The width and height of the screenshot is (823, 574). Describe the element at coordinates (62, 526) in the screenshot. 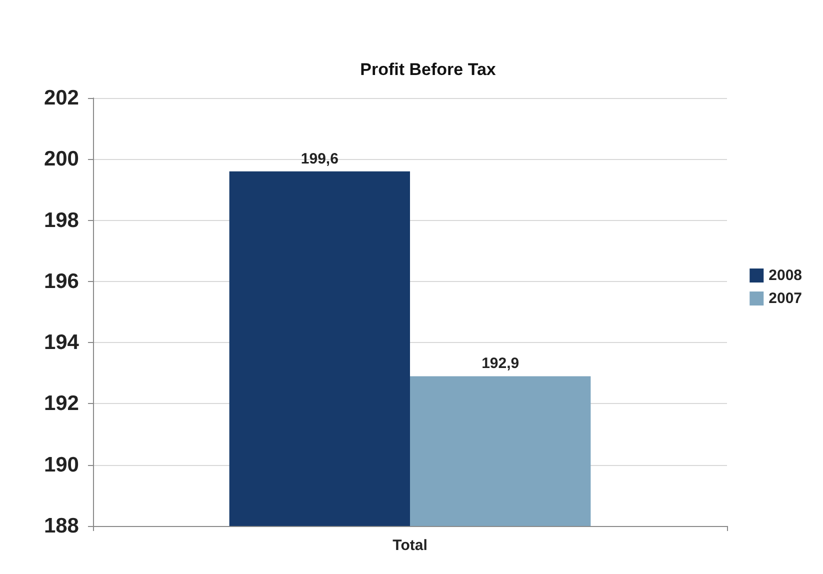

I see `y-tick-label: 188` at that location.